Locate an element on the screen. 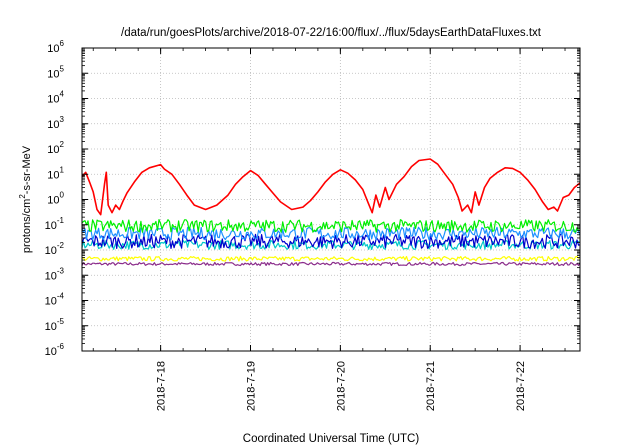 The height and width of the screenshot is (448, 640). y-axis-label: protons/cm2-s-sr-MeV is located at coordinates (25, 199).